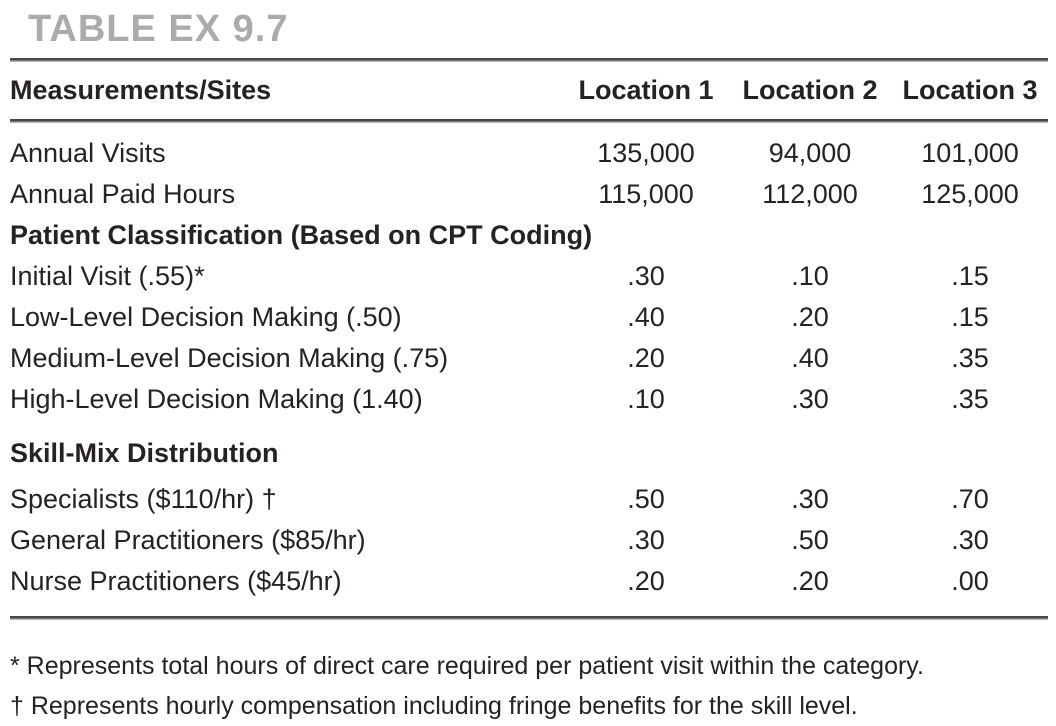  I want to click on column-header-measurements-sites: Measurements/Sites, so click(141, 90).